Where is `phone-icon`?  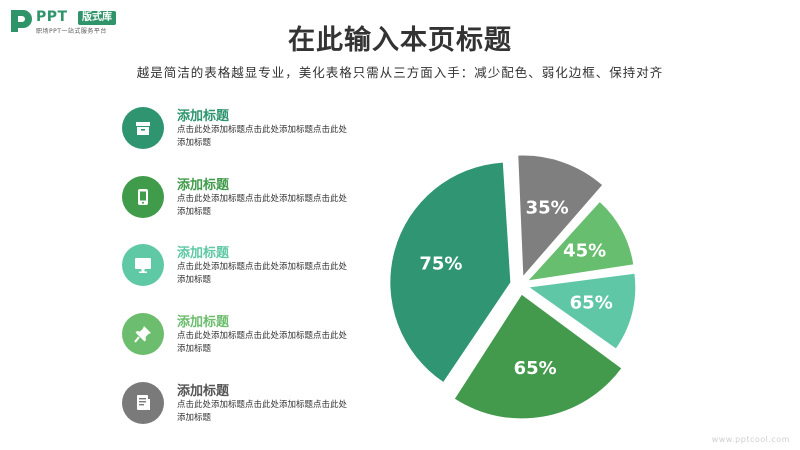 phone-icon is located at coordinates (143, 197).